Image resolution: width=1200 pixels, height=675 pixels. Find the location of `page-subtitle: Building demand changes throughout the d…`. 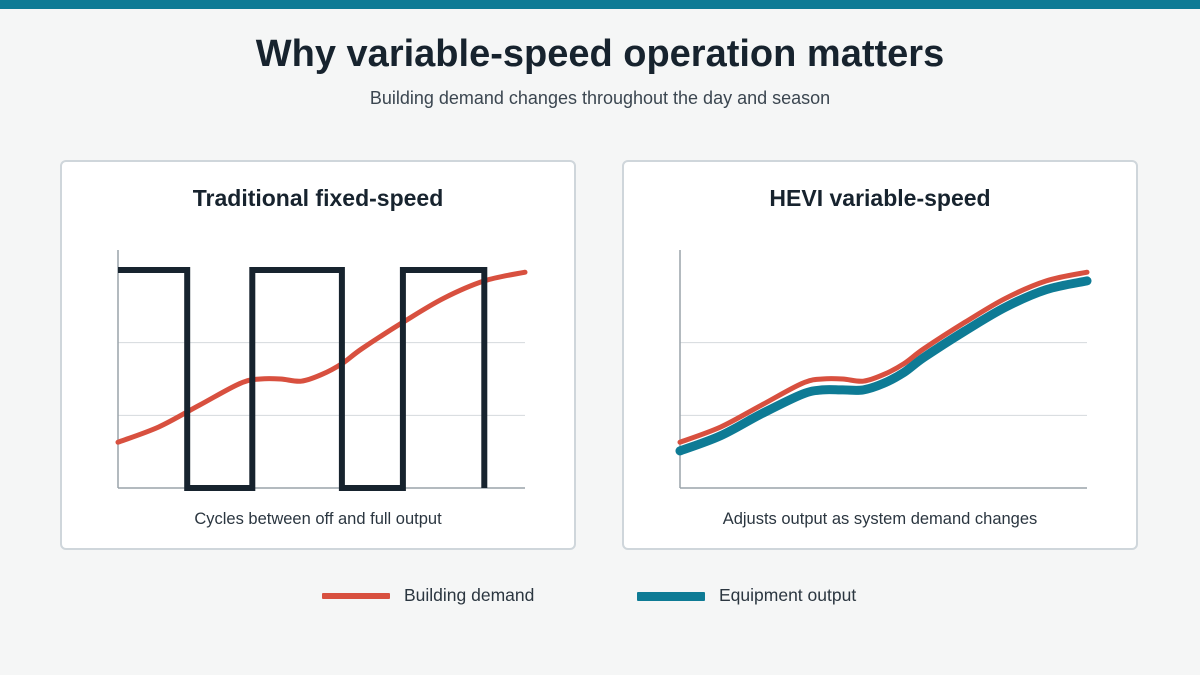

page-subtitle: Building demand changes throughout the d… is located at coordinates (600, 98).